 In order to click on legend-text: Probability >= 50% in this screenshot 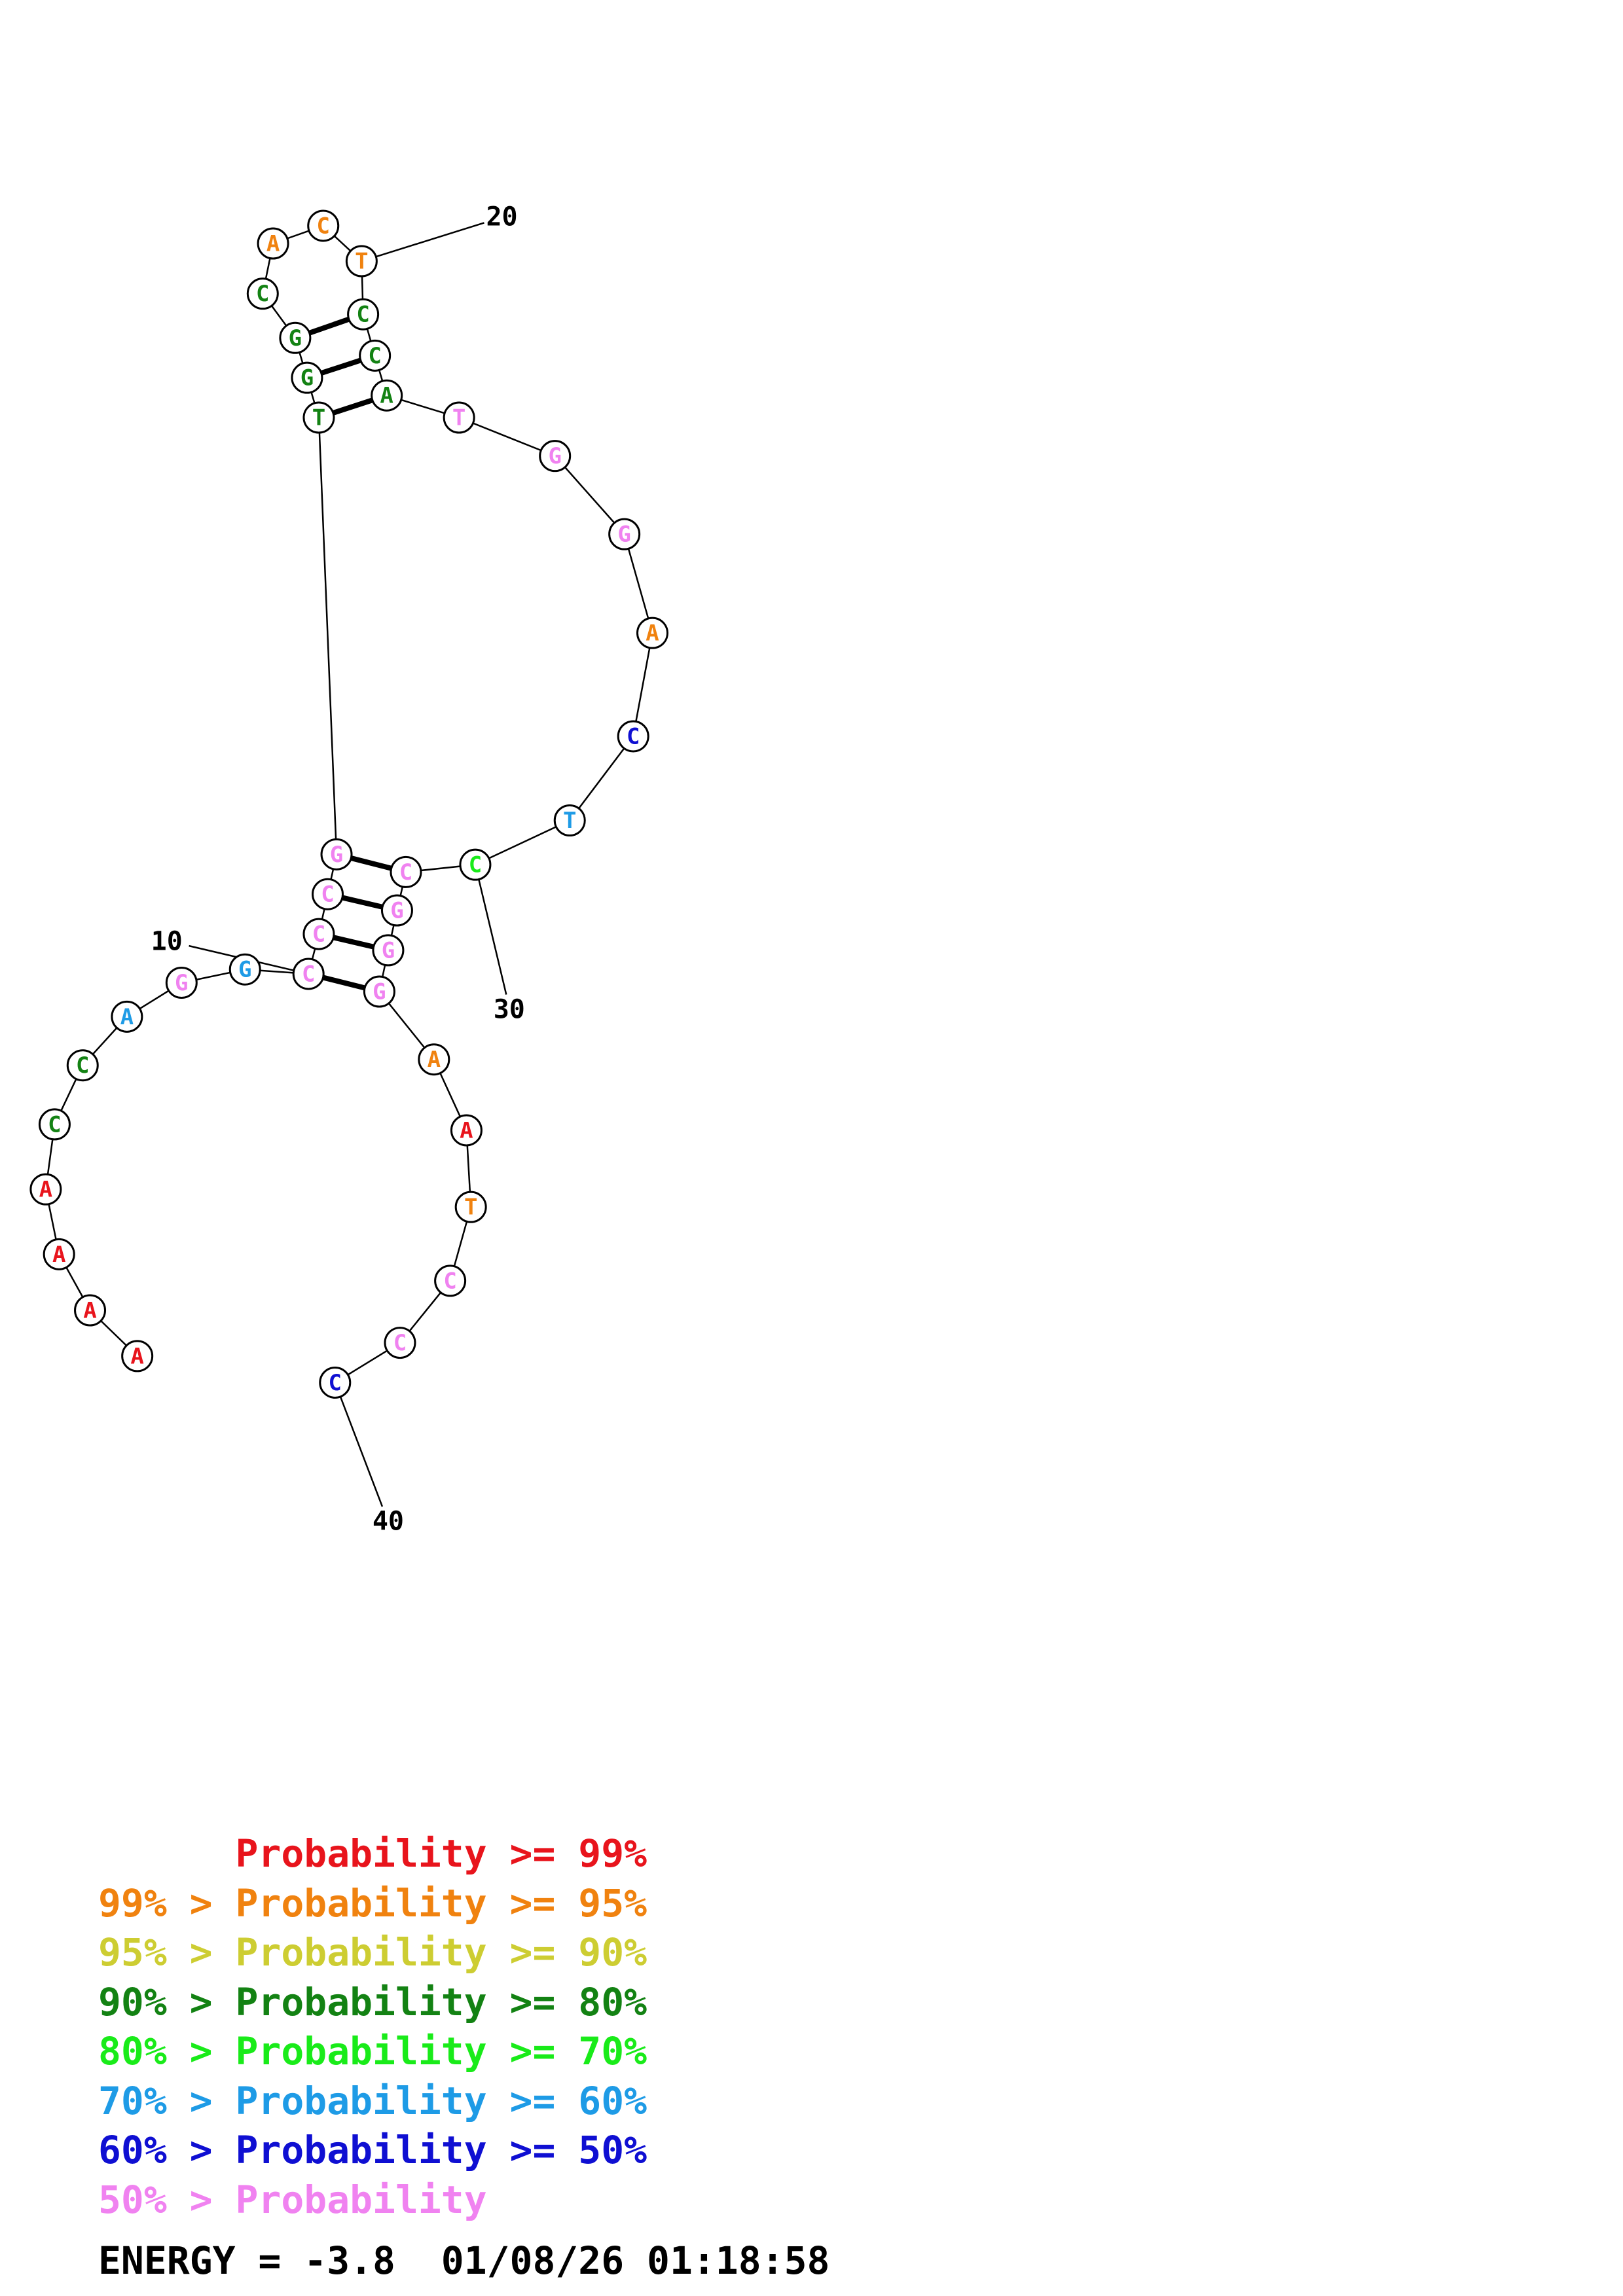, I will do `click(441, 2150)`.